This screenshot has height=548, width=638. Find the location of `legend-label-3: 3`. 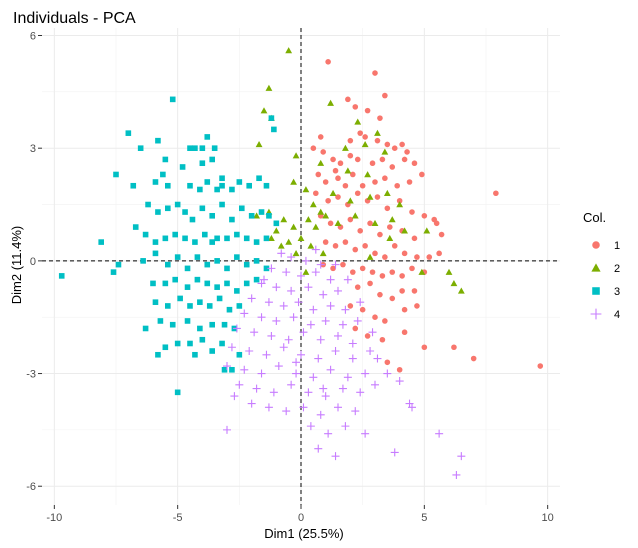

legend-label-3: 3 is located at coordinates (617, 292).